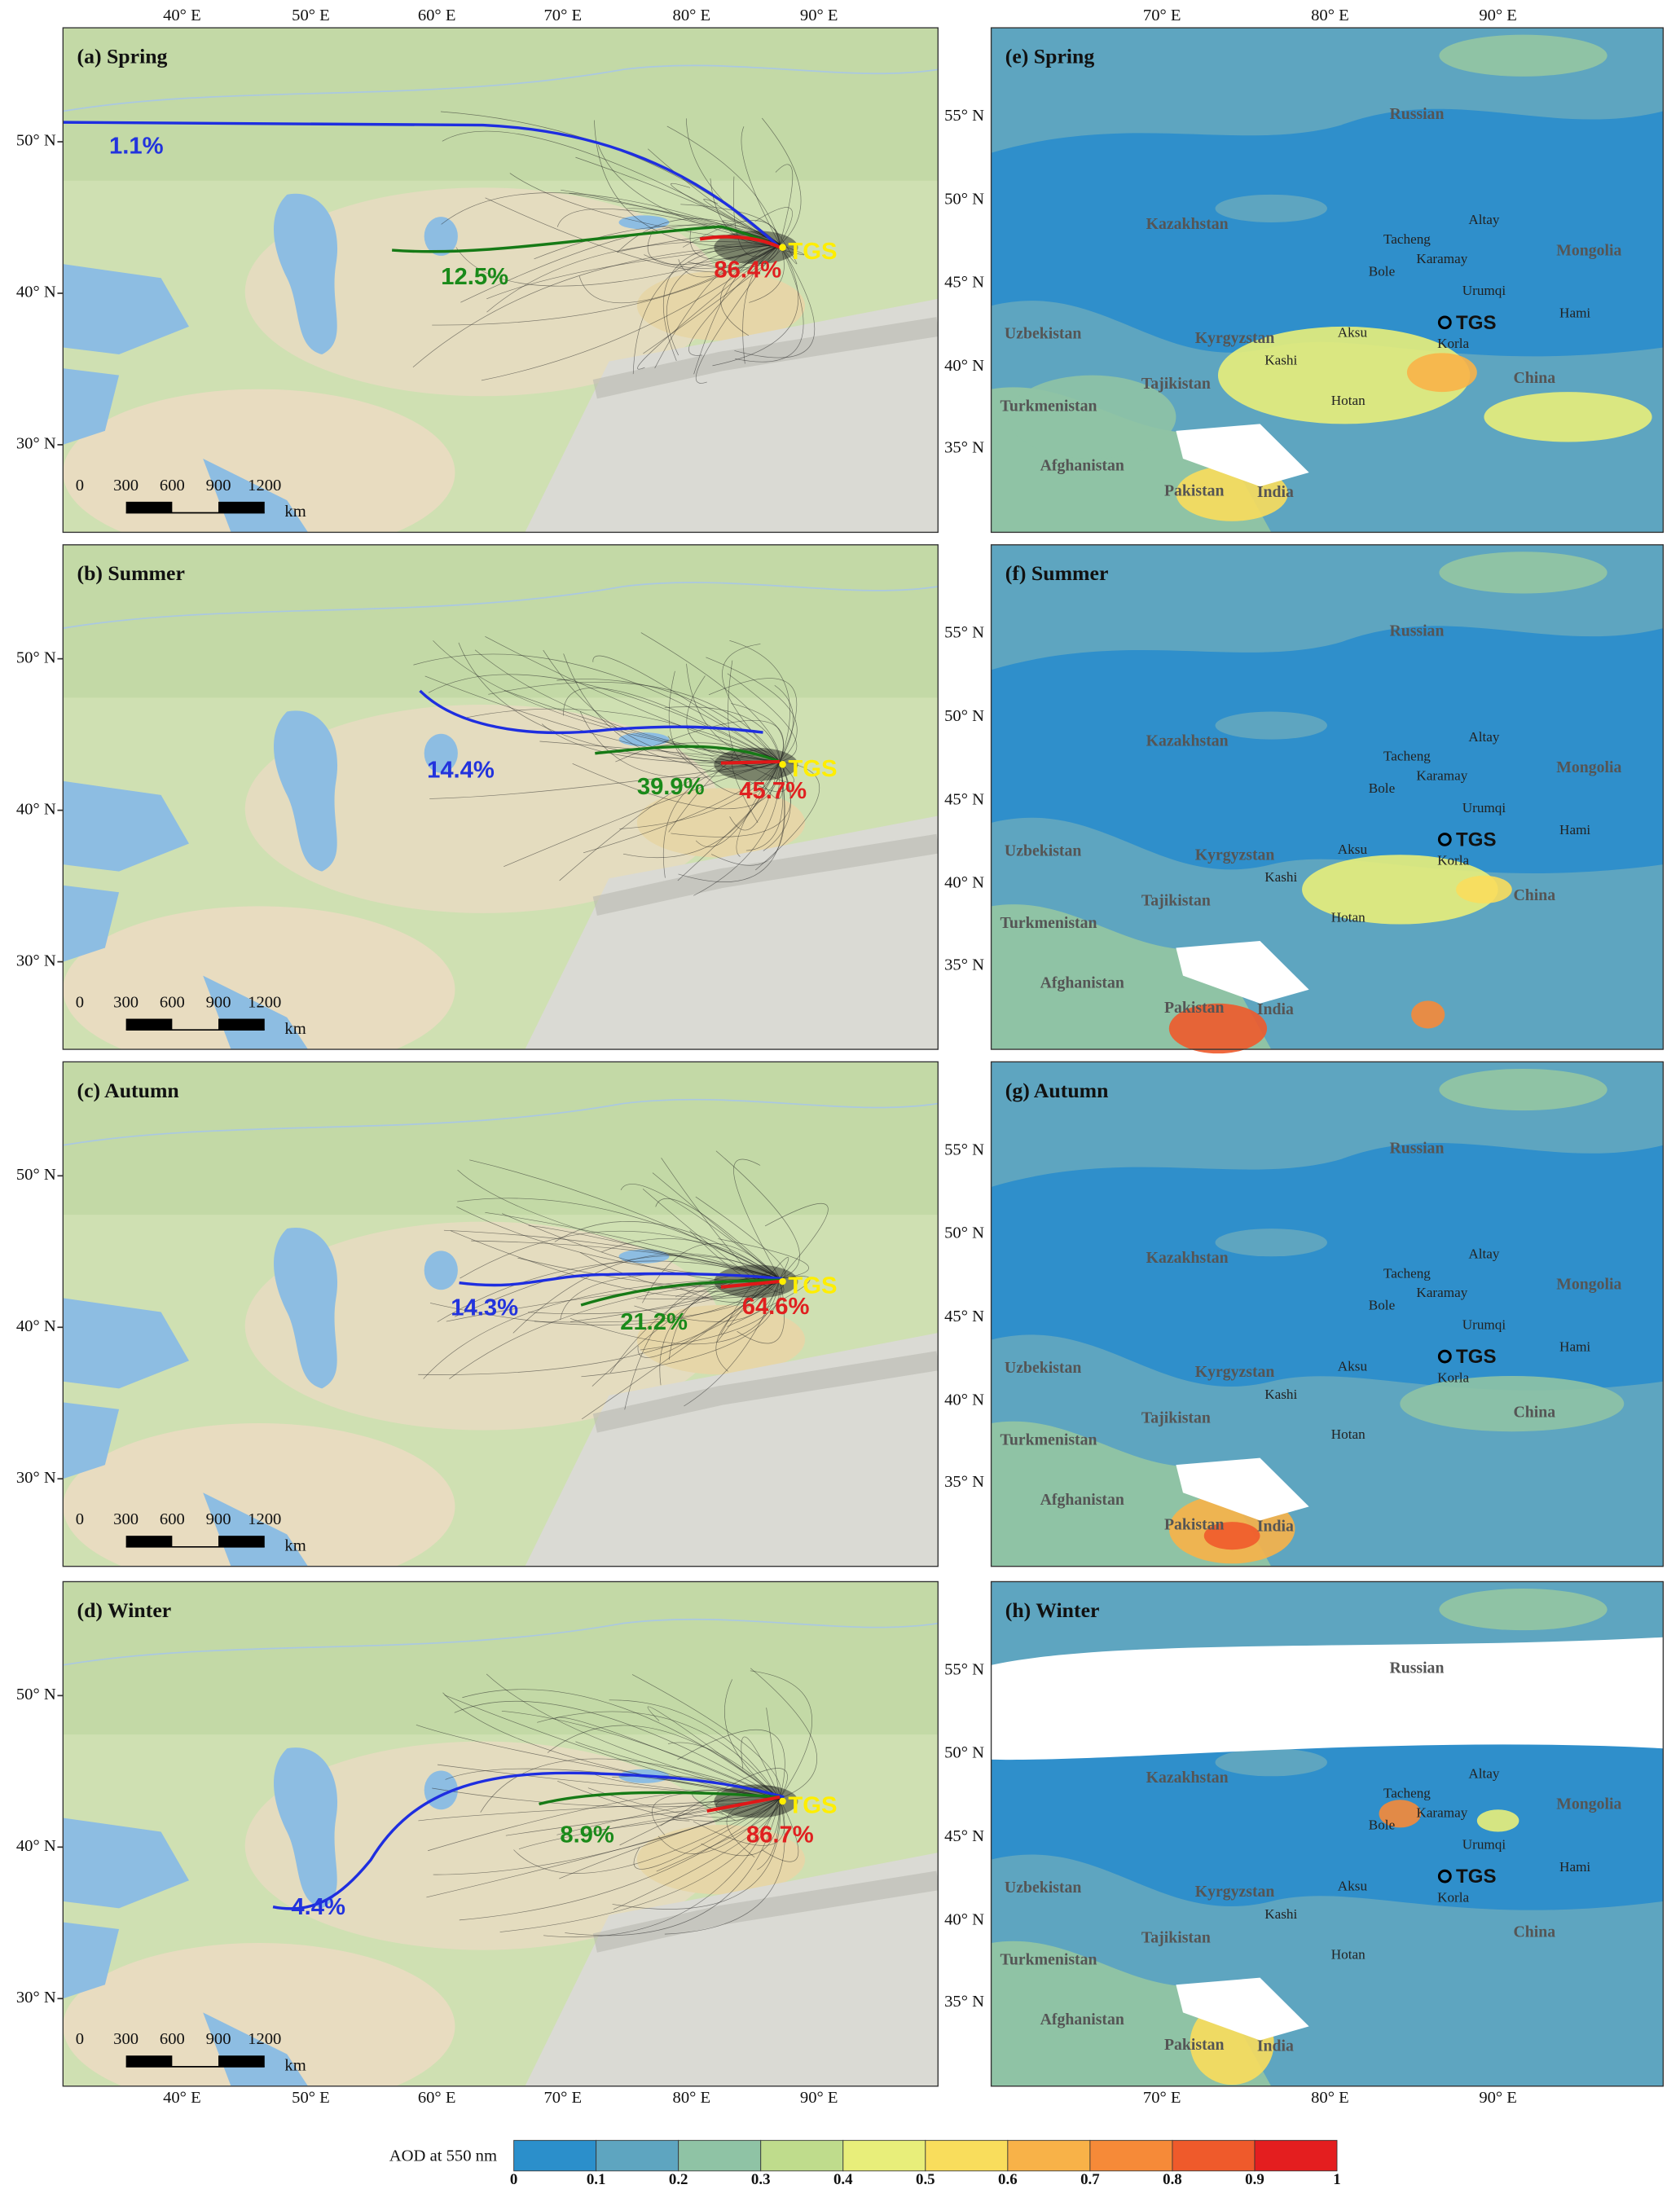 The height and width of the screenshot is (2189, 1680). I want to click on lat-label: 55° N, so click(964, 1149).